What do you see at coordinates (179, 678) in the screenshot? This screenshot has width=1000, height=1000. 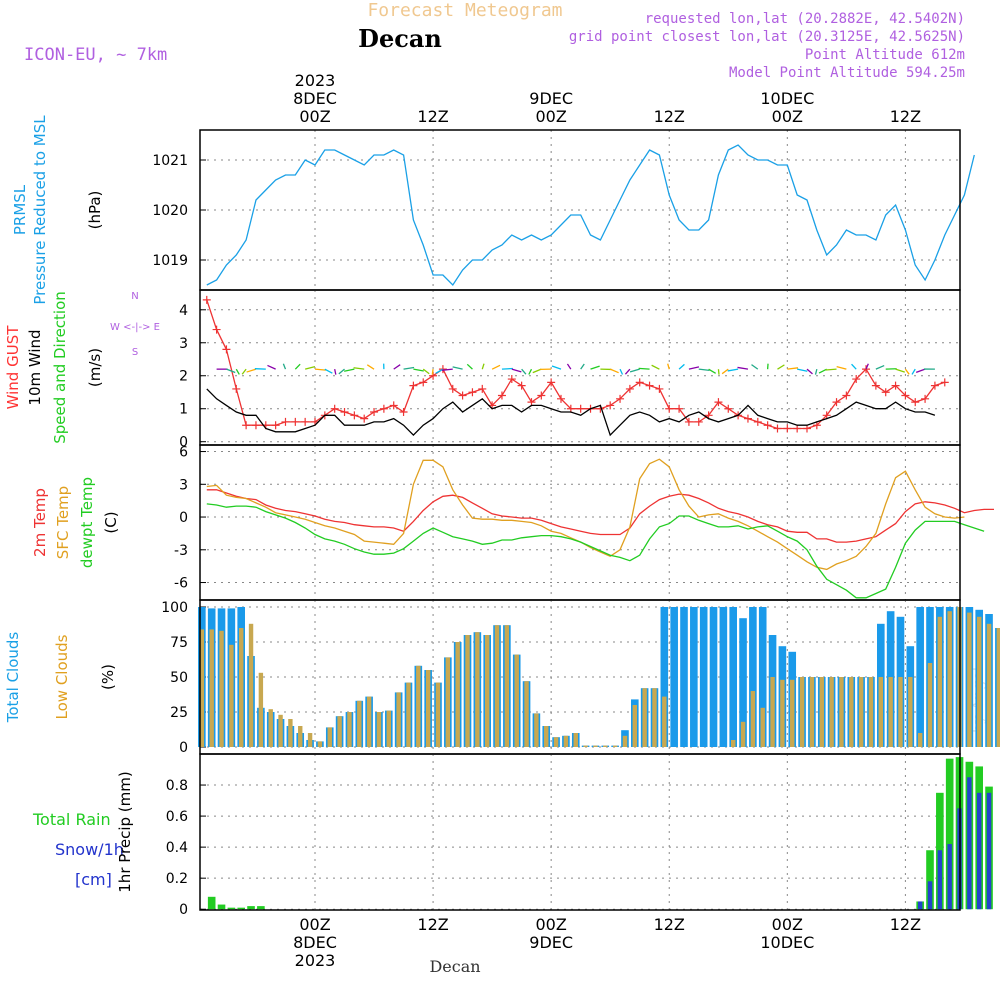 I see `y-tick-label: 50` at bounding box center [179, 678].